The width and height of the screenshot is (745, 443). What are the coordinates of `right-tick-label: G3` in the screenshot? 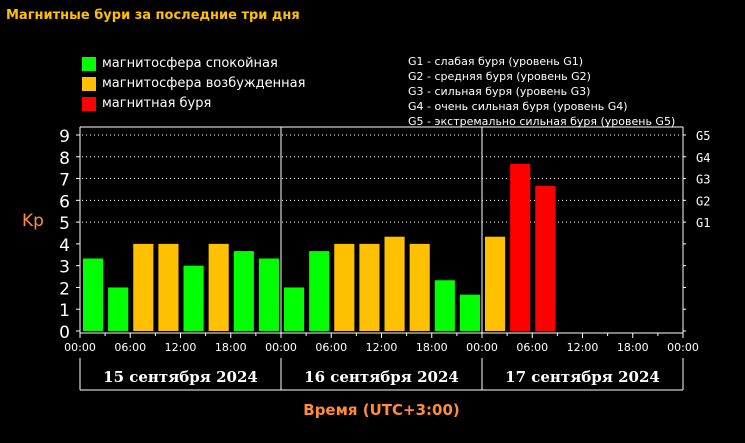 It's located at (703, 180).